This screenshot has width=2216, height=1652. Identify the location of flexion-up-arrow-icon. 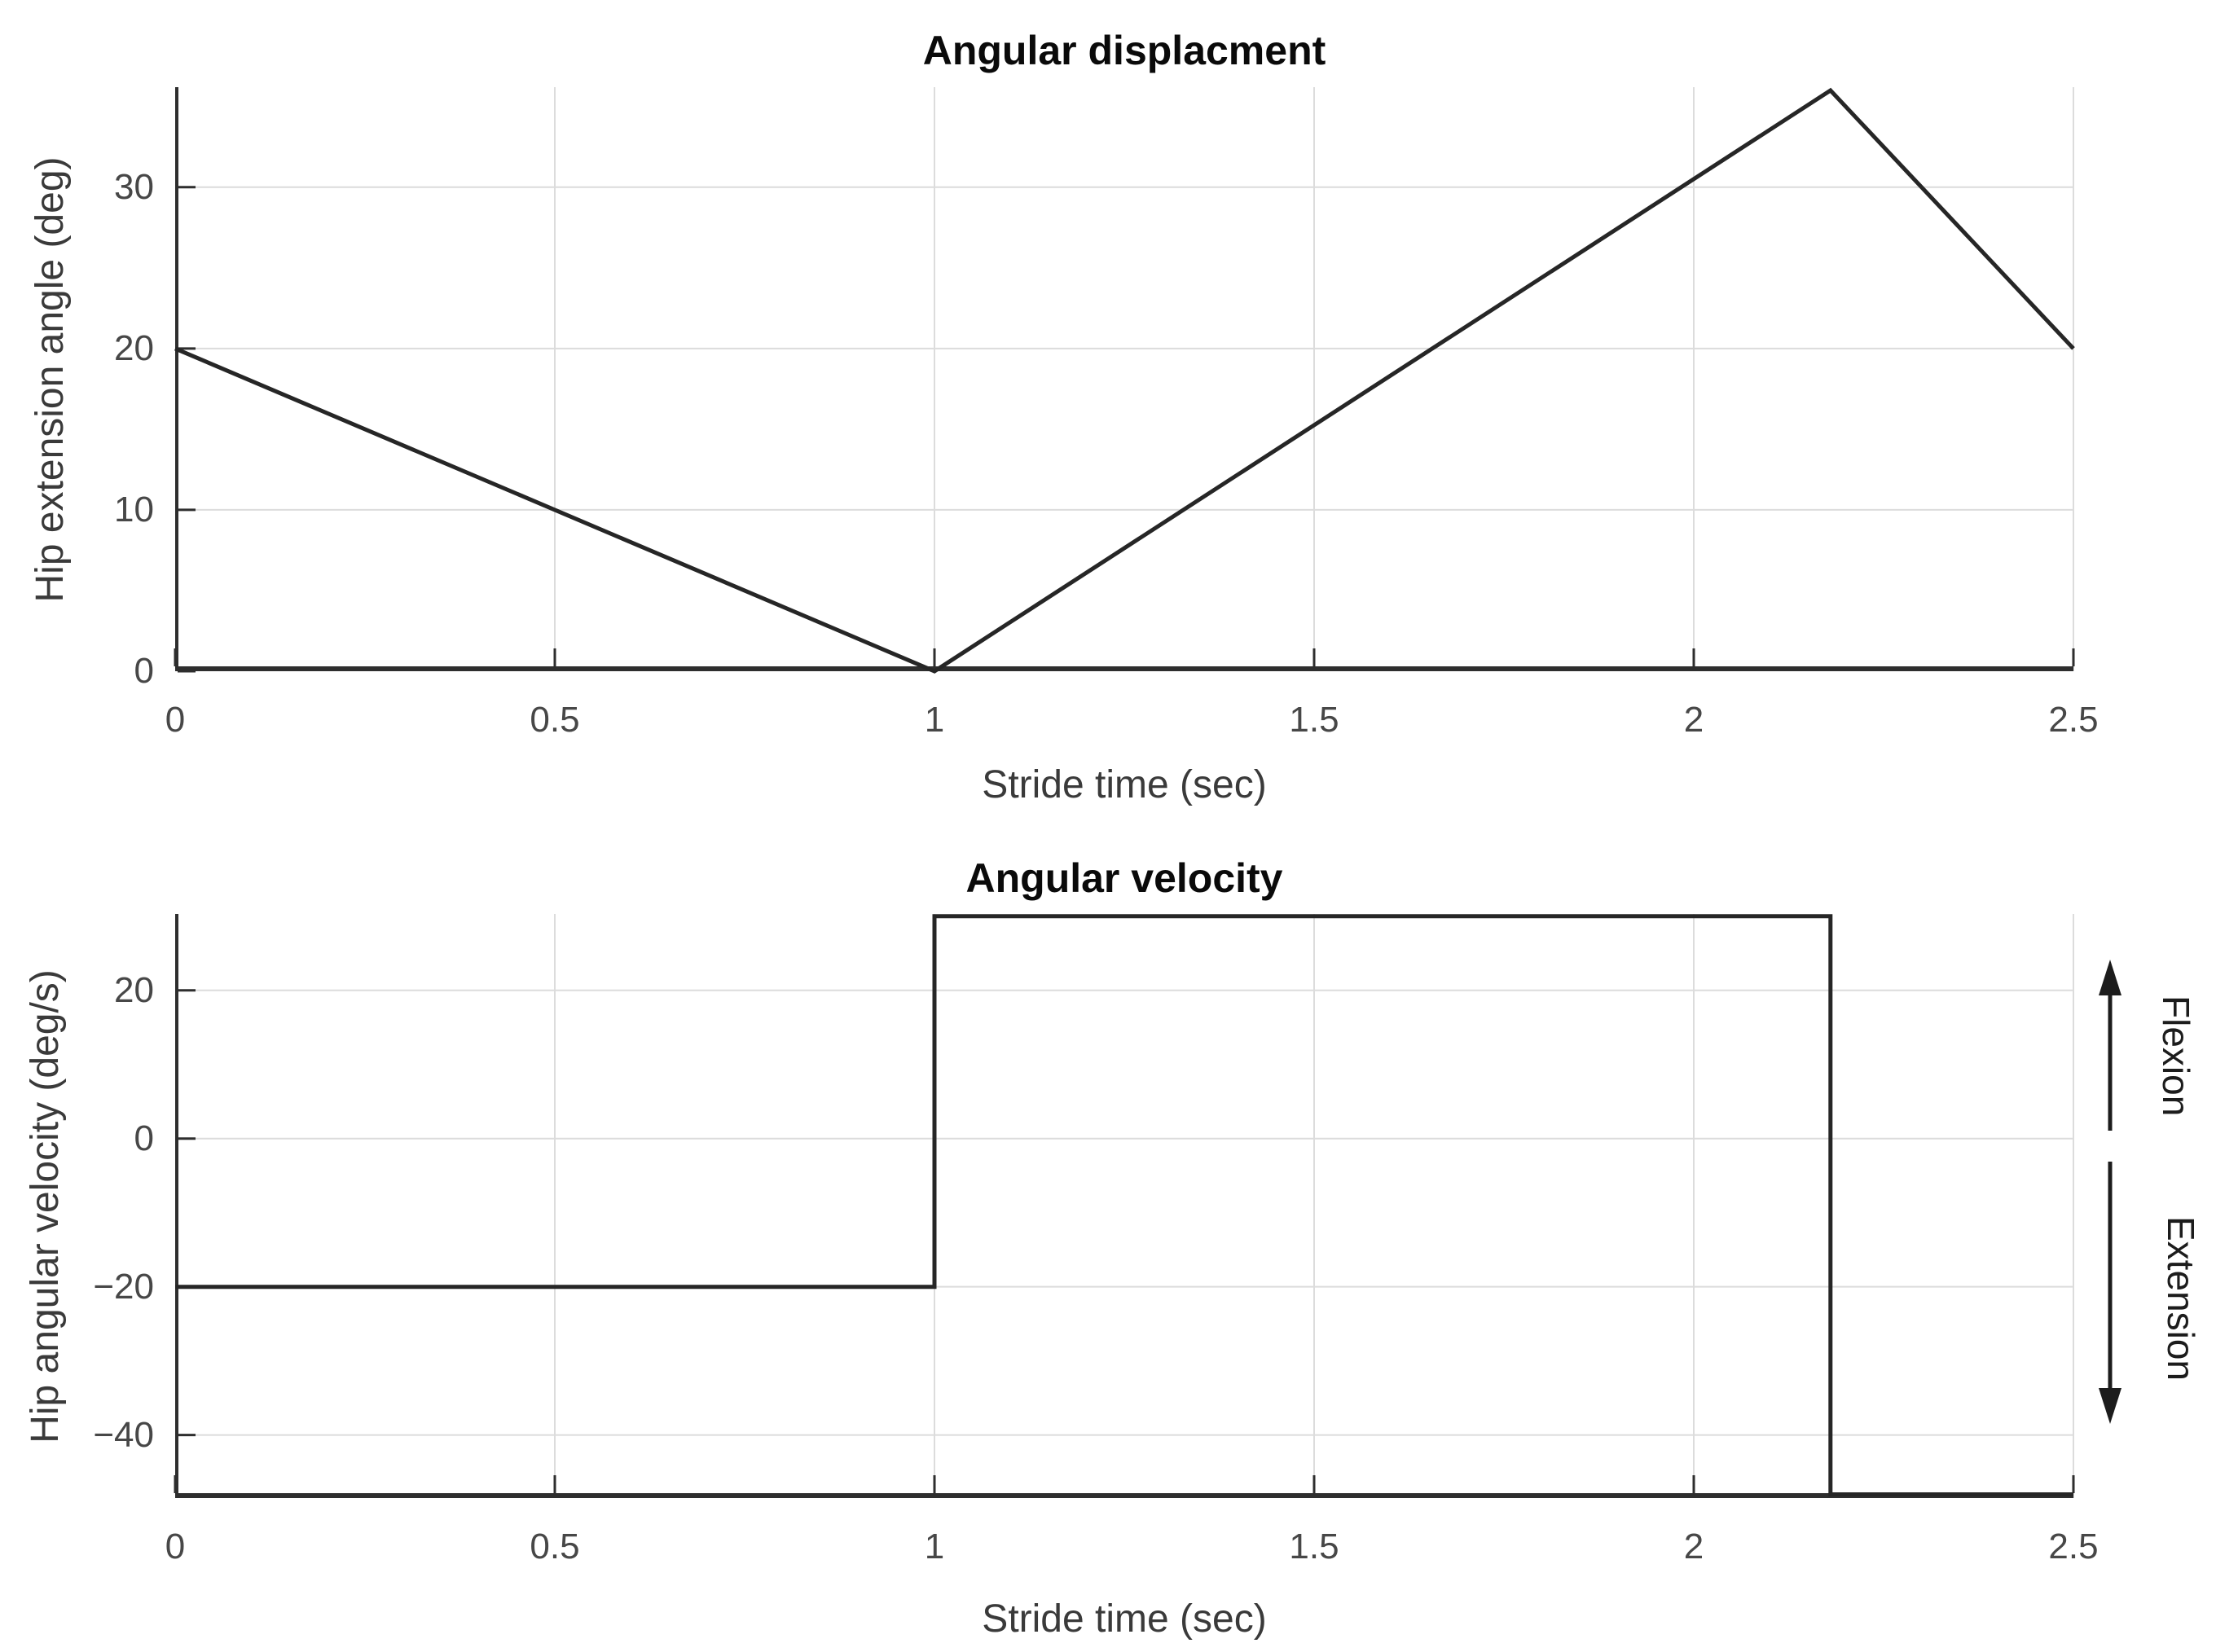
(2110, 1045).